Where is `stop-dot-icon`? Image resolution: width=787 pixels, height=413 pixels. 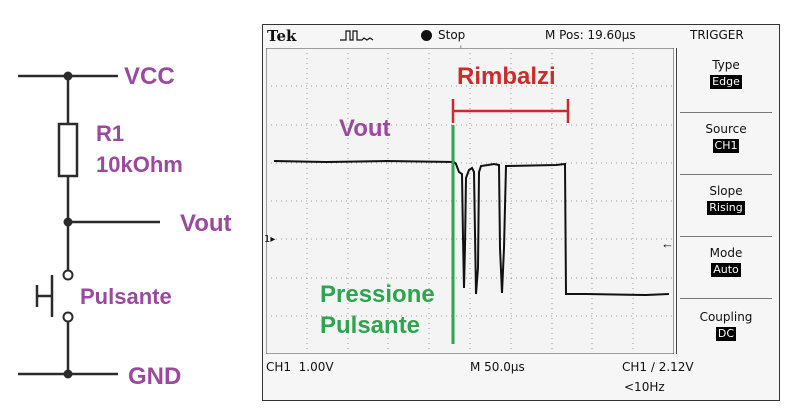 stop-dot-icon is located at coordinates (426, 35).